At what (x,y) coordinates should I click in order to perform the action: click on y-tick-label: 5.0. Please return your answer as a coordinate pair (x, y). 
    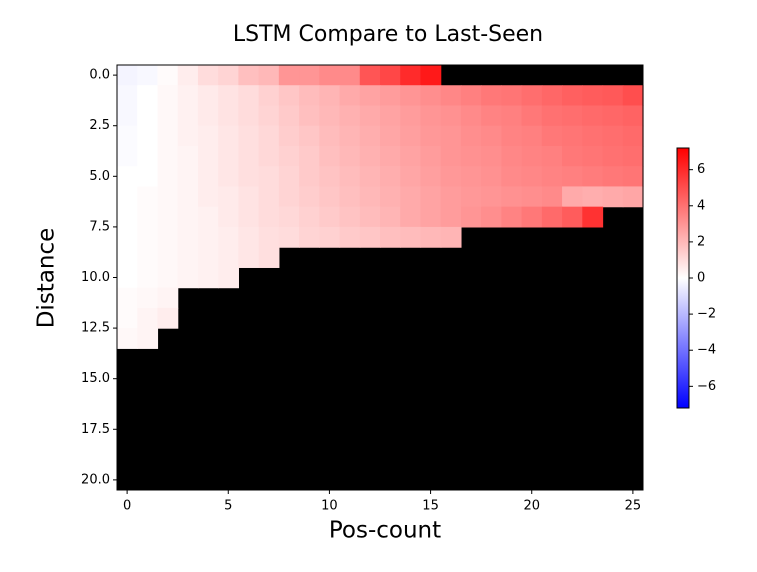
    Looking at the image, I should click on (99, 176).